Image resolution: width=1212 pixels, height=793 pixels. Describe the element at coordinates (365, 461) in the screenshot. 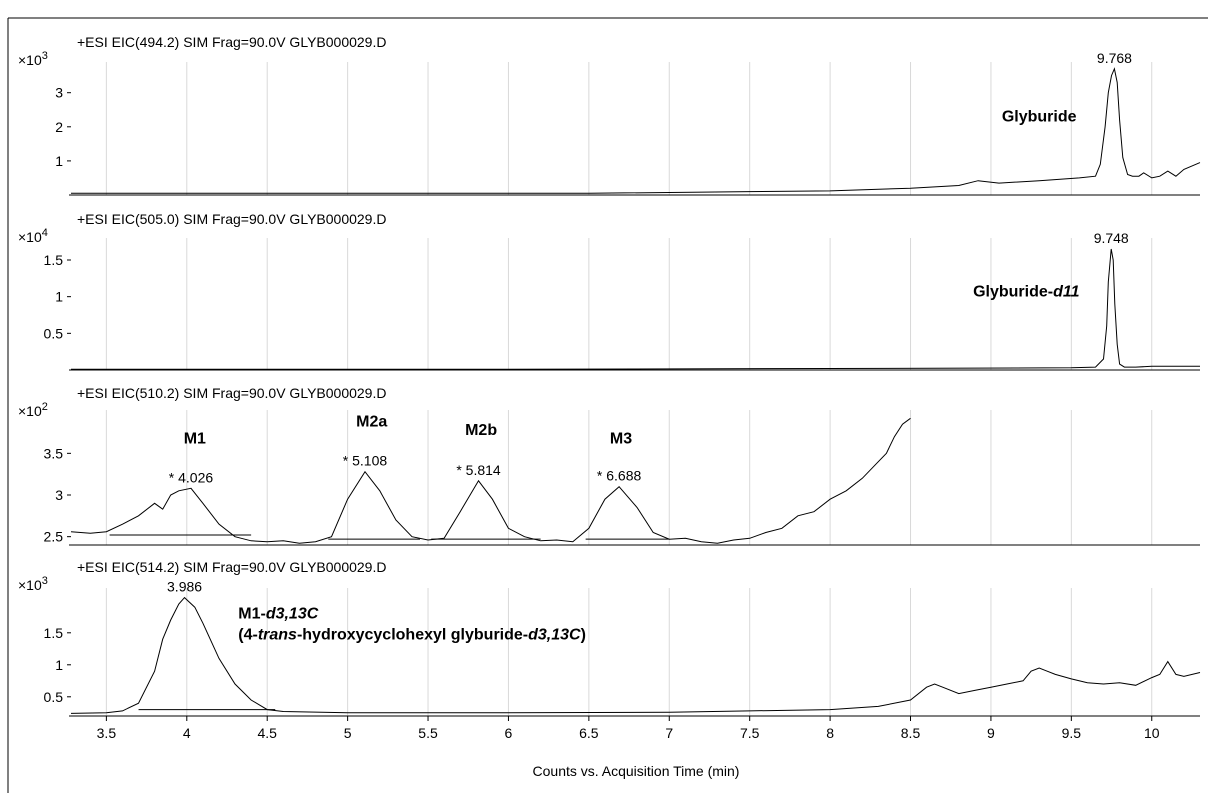

I see `peak-label: * 5.108` at that location.